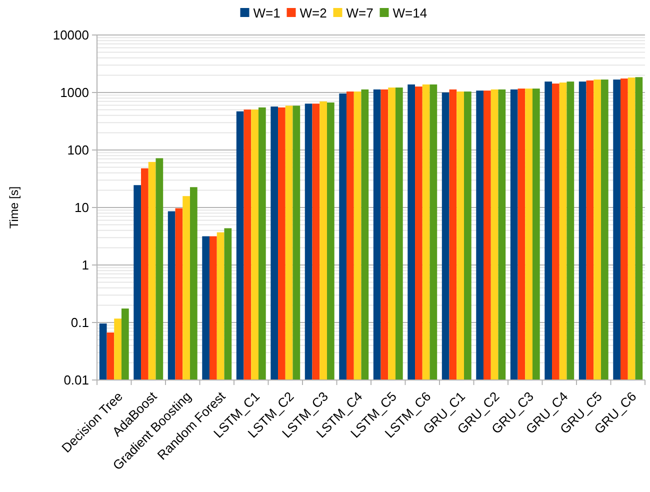 The width and height of the screenshot is (650, 492). Describe the element at coordinates (14, 207) in the screenshot. I see `y-axis-title: Time [s]` at that location.